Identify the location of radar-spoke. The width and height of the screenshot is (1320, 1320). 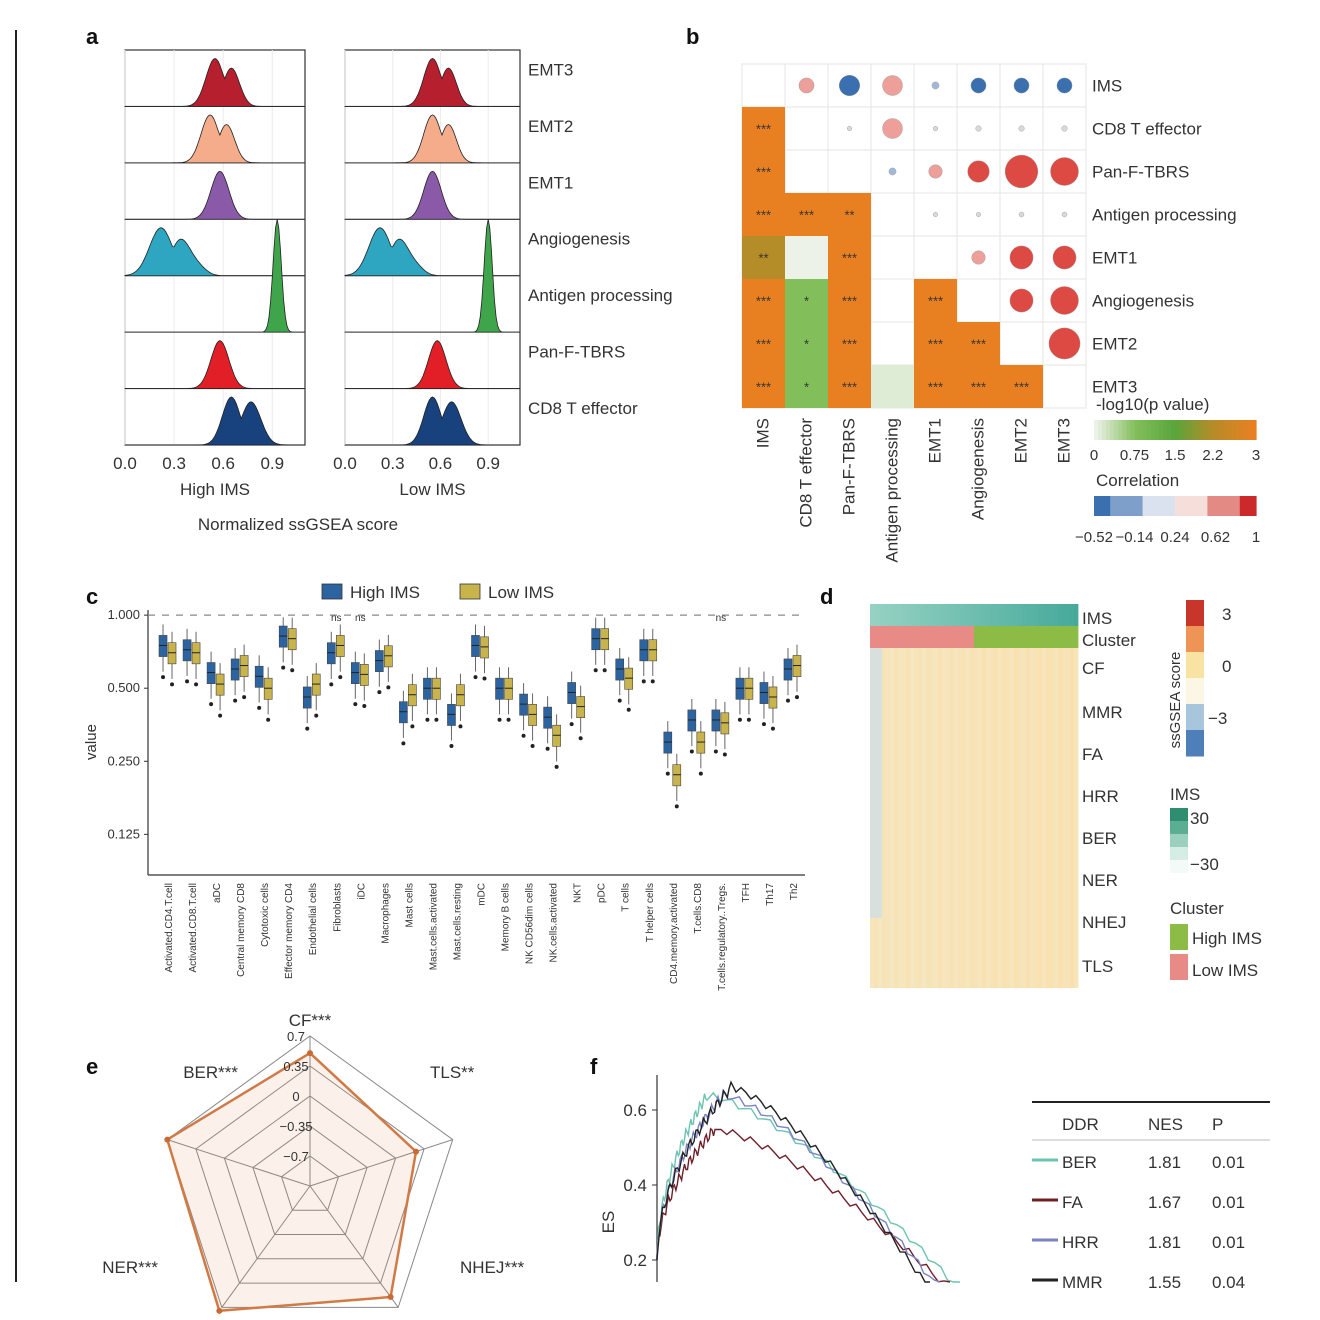
(239, 1163).